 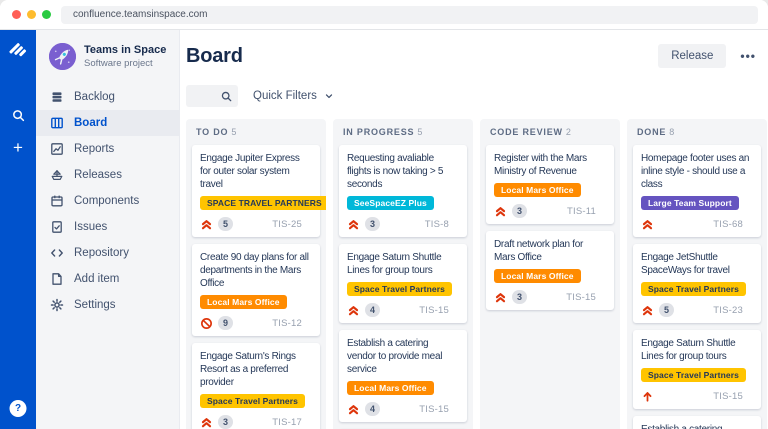 What do you see at coordinates (538, 251) in the screenshot?
I see `card-title: Draft network plan for Mars Office` at bounding box center [538, 251].